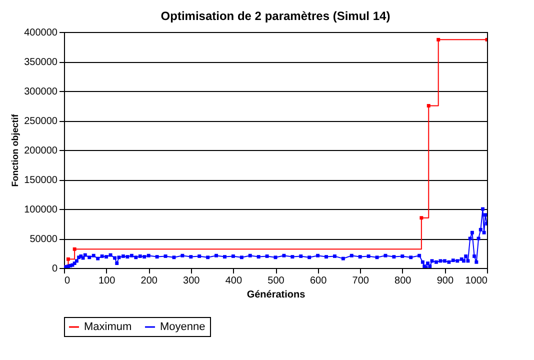  Describe the element at coordinates (41, 151) in the screenshot. I see `y-tick-label: 200000` at that location.